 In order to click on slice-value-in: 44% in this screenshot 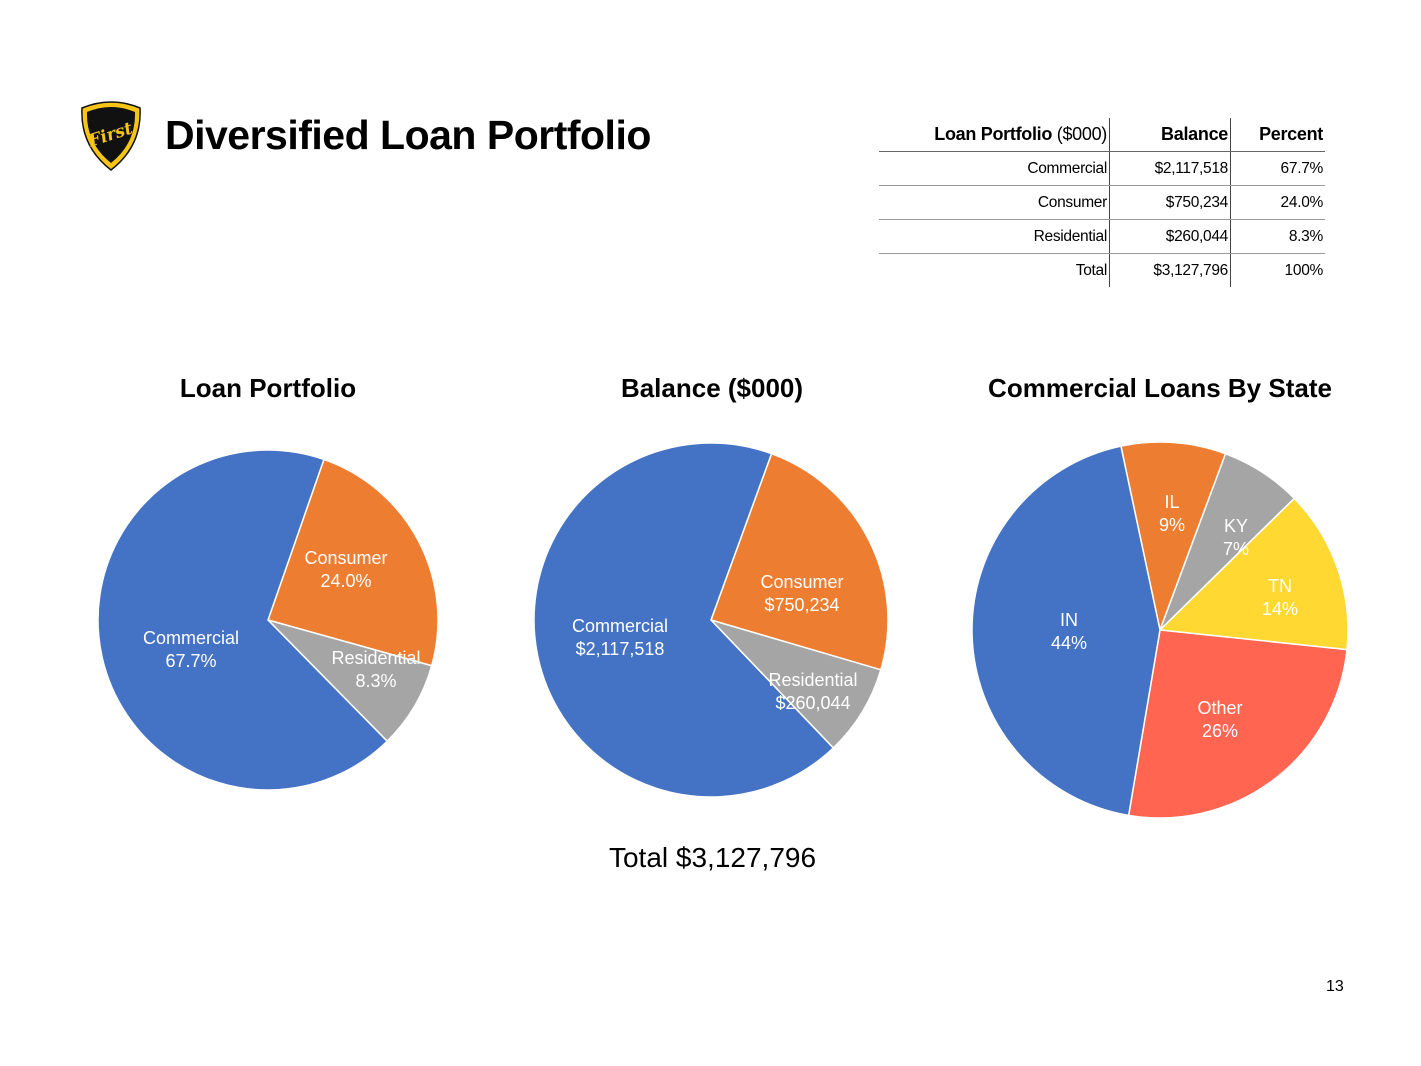, I will do `click(1069, 643)`.